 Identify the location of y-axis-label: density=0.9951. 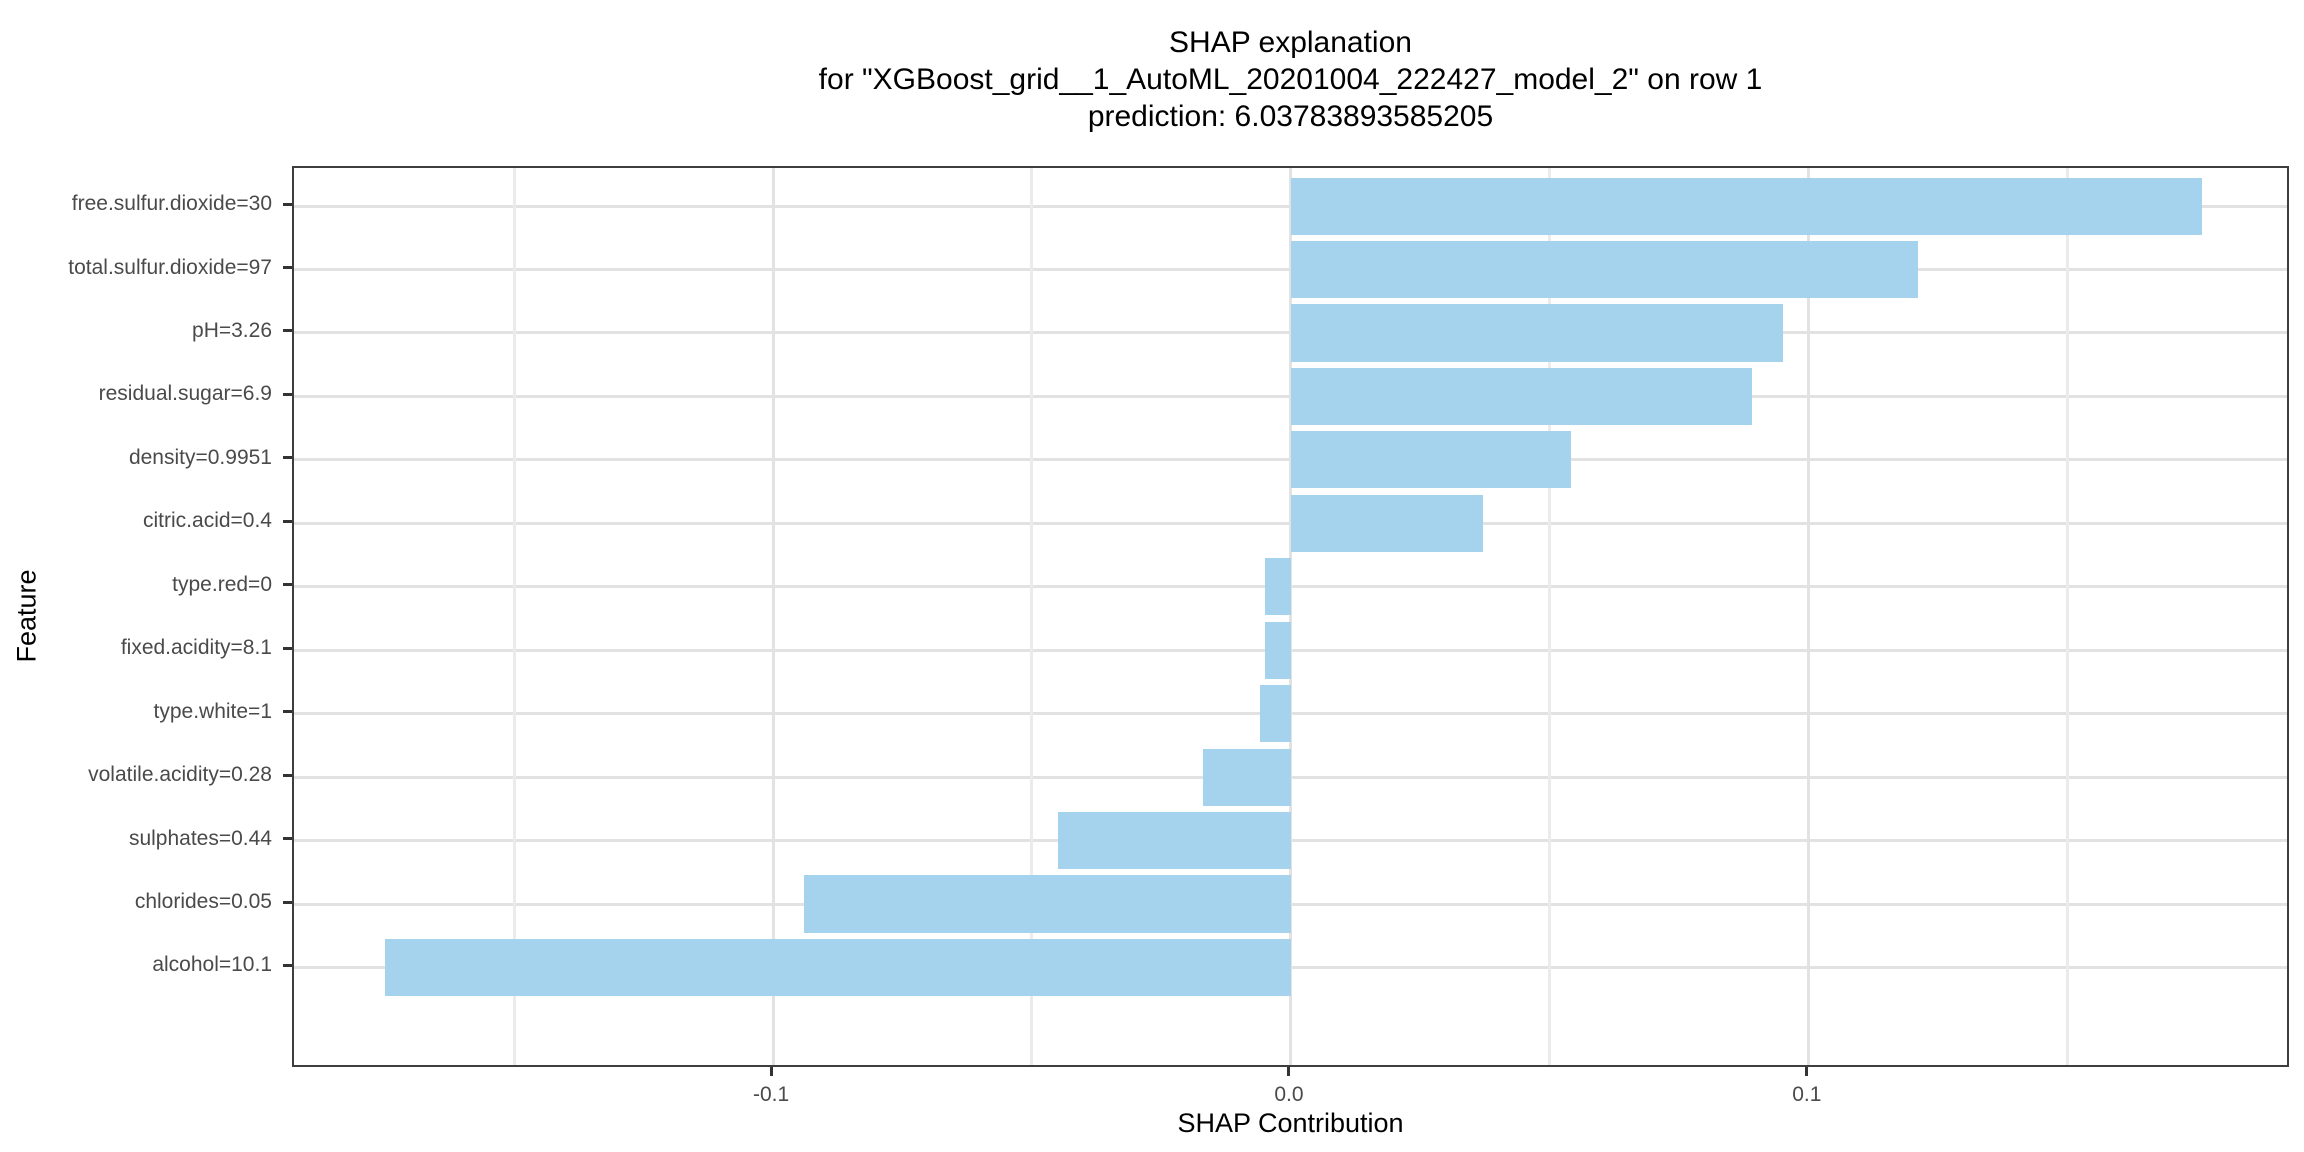
(200, 457).